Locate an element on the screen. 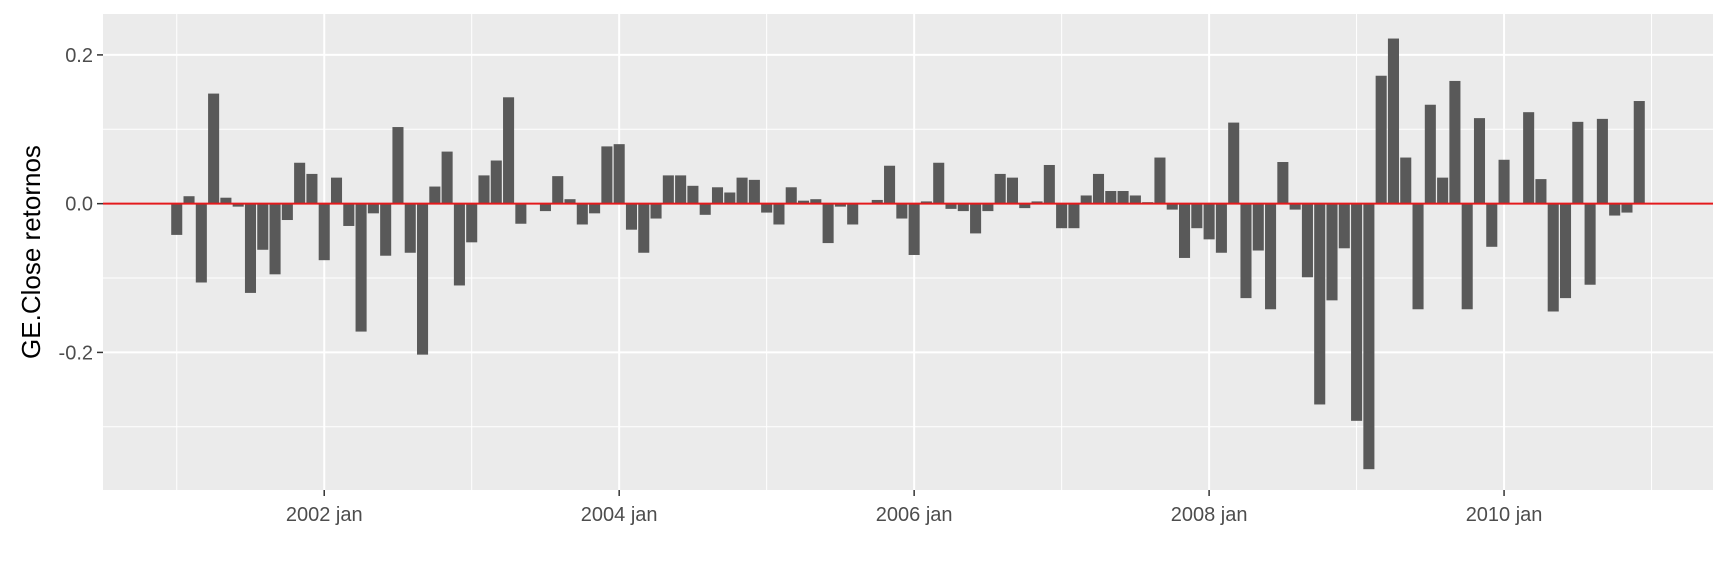 The width and height of the screenshot is (1728, 576). y-tick-label: -0.2 is located at coordinates (76, 353).